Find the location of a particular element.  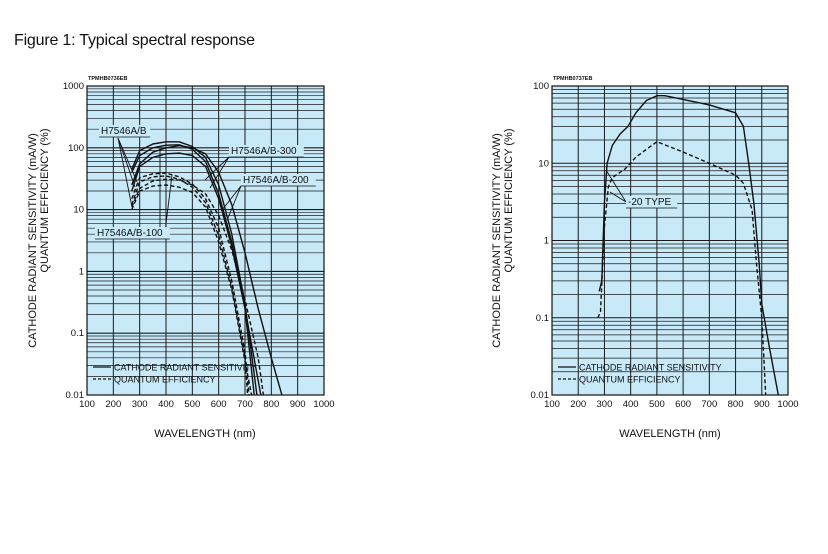

annotation-label: H7546A/B-200 is located at coordinates (276, 180).